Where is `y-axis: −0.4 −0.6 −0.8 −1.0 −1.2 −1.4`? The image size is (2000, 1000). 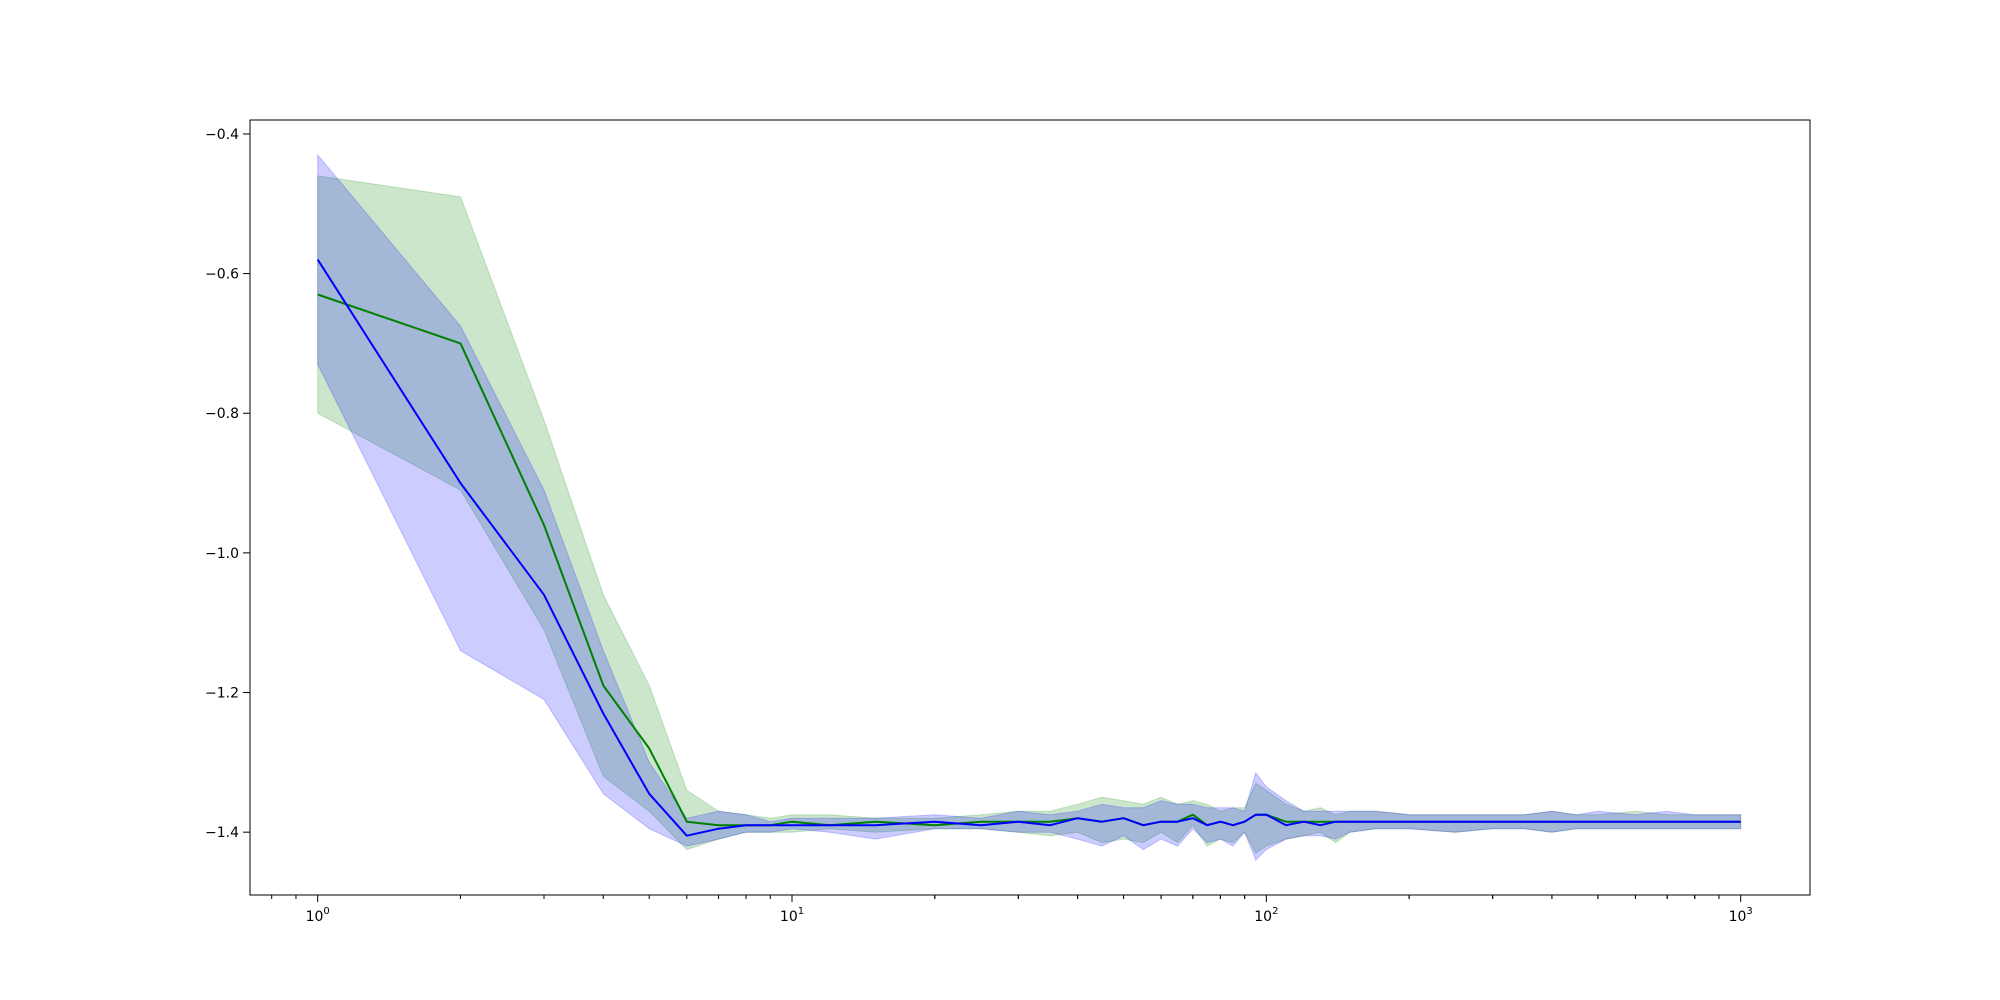 y-axis: −0.4 −0.6 −0.8 −1.0 −1.2 −1.4 is located at coordinates (227, 484).